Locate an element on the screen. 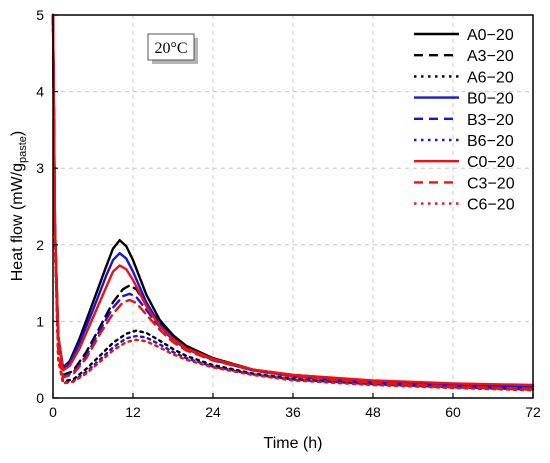  annotation-text: 20°C is located at coordinates (170, 48).